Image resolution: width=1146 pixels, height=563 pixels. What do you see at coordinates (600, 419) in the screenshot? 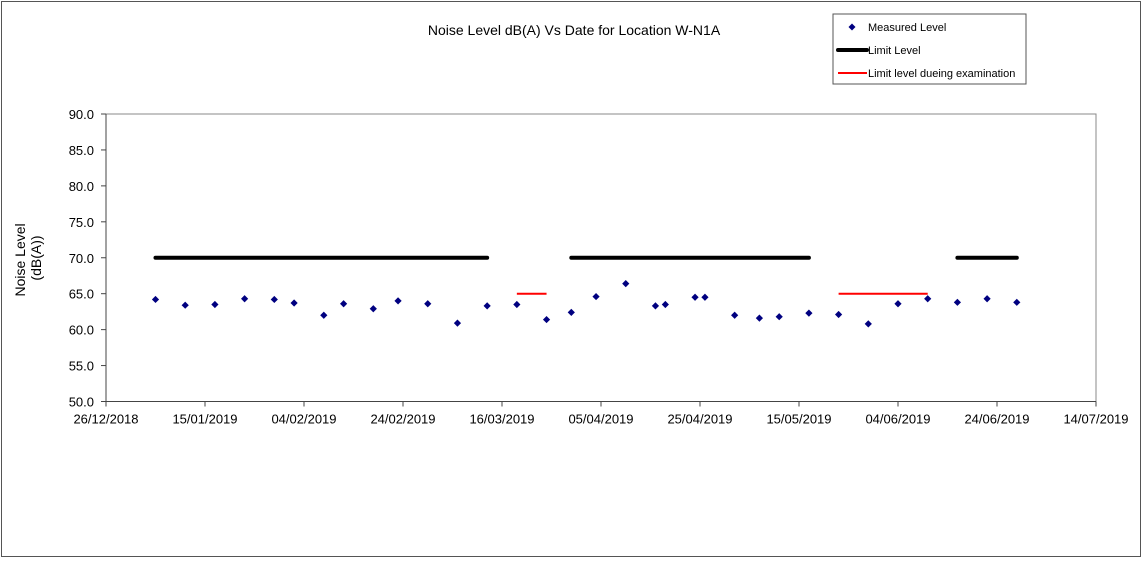
I see `x-tick-label: 05/04/2019` at bounding box center [600, 419].